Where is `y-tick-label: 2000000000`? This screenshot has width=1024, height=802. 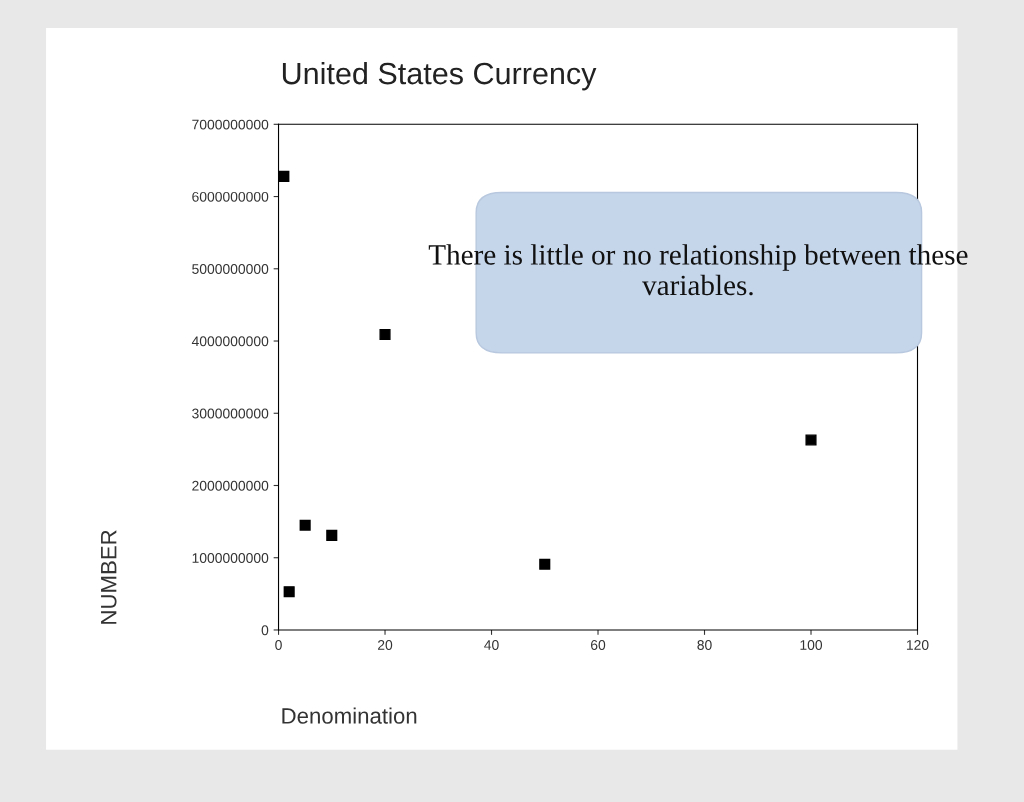
y-tick-label: 2000000000 is located at coordinates (230, 485).